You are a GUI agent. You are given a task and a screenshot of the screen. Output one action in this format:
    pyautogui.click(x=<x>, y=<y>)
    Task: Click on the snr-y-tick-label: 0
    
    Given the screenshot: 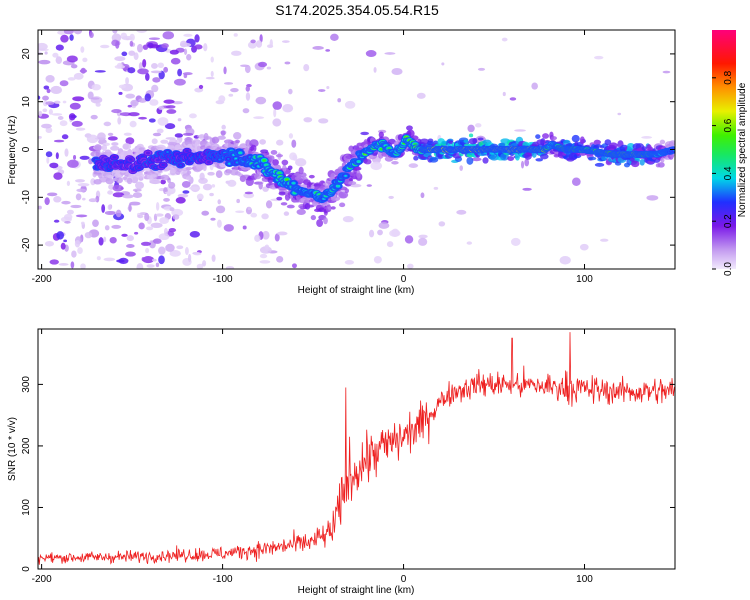 What is the action you would take?
    pyautogui.click(x=26, y=569)
    